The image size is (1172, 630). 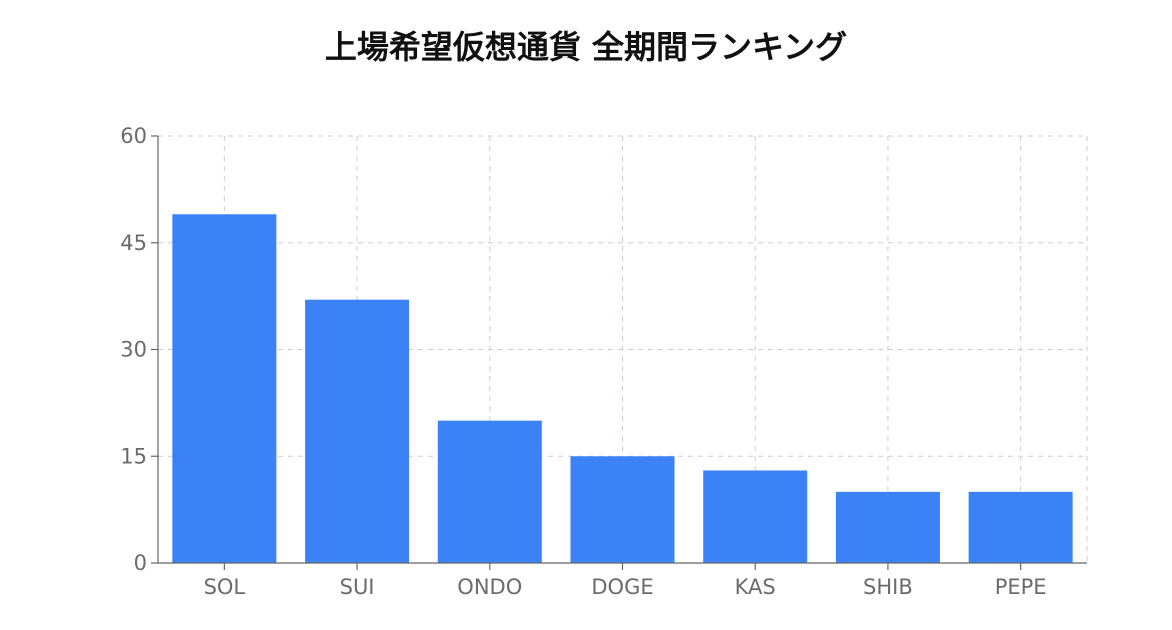 What do you see at coordinates (888, 587) in the screenshot?
I see `x-tick-label: SHIB` at bounding box center [888, 587].